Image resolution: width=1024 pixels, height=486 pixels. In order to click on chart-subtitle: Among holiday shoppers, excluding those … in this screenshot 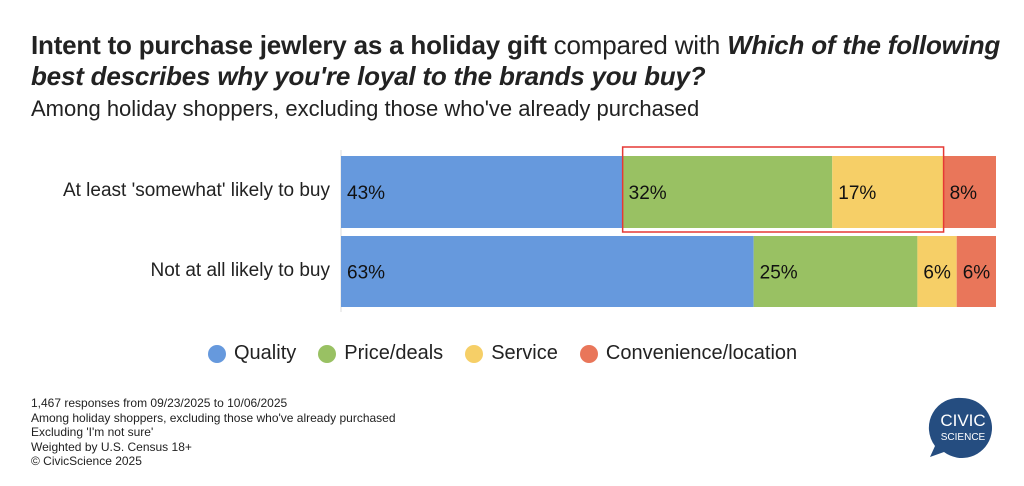, I will do `click(365, 108)`.